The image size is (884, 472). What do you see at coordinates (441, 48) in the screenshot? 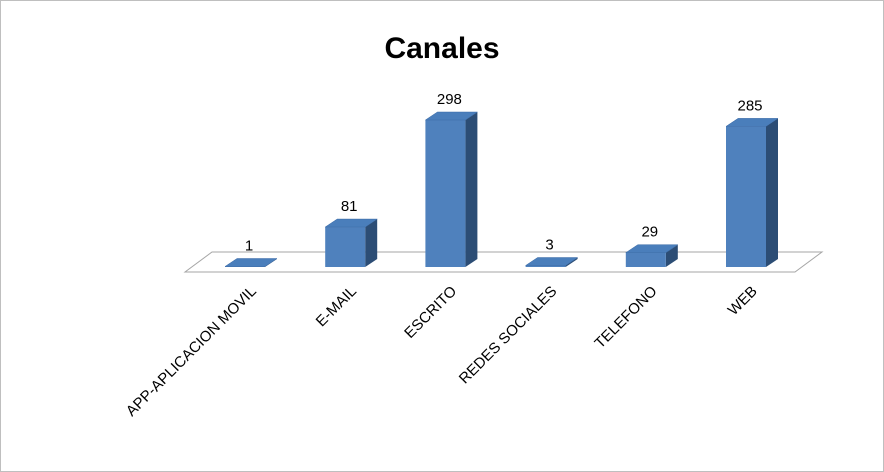
I see `chart-title: Canales` at bounding box center [441, 48].